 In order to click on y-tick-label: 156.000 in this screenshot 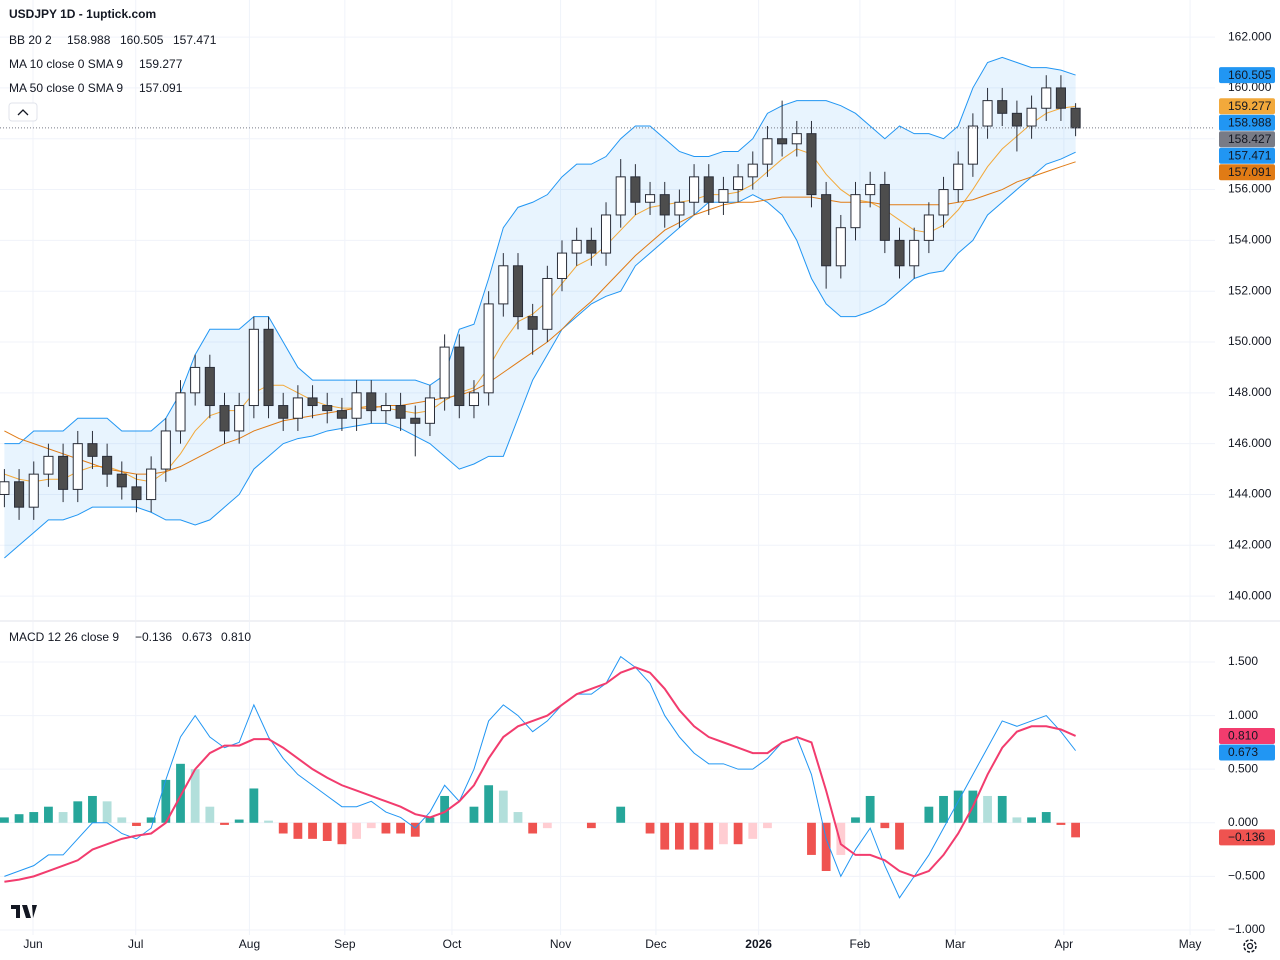, I will do `click(1250, 189)`.